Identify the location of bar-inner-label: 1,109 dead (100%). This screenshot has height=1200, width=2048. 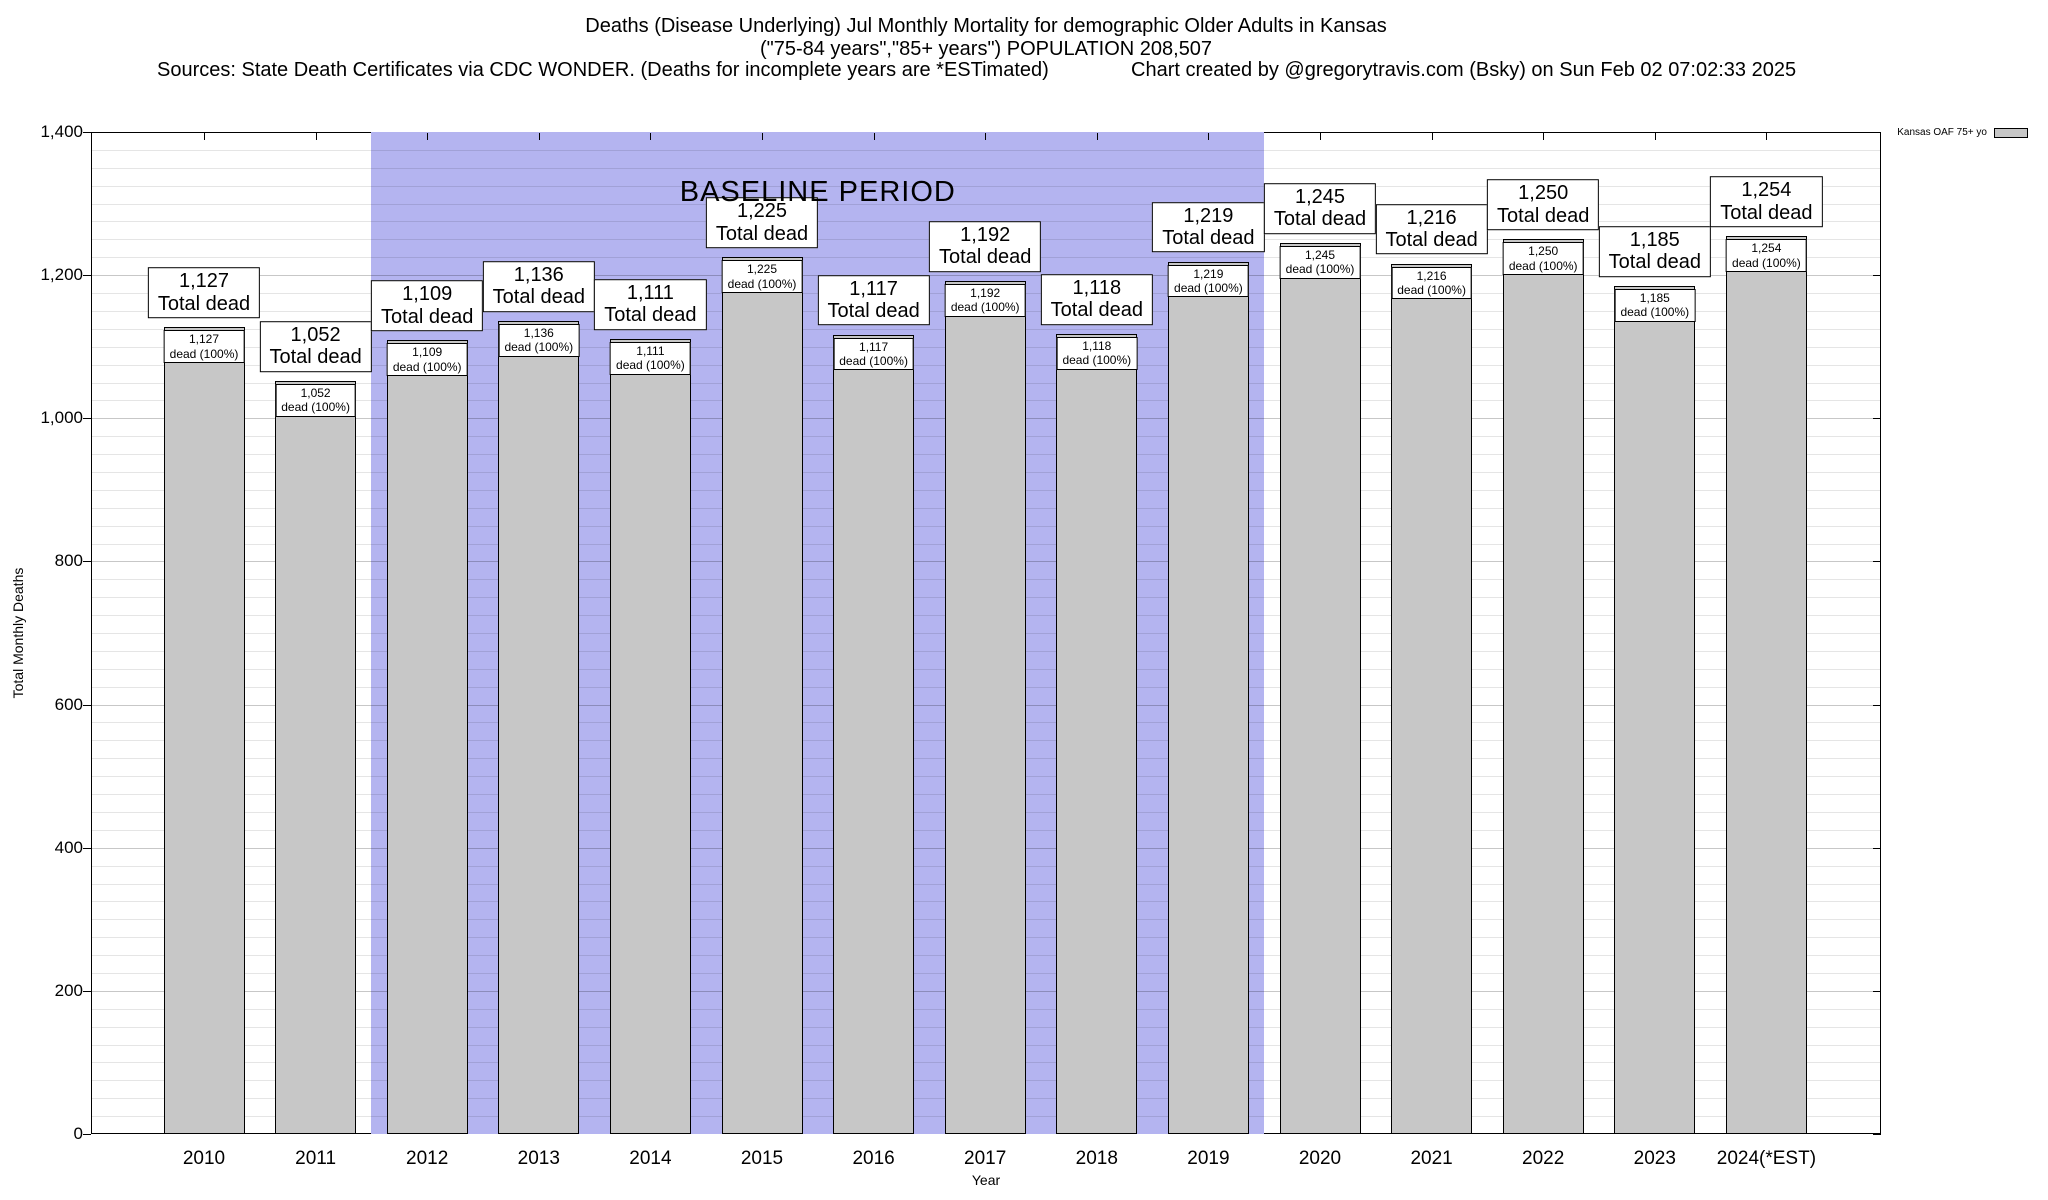
(427, 360).